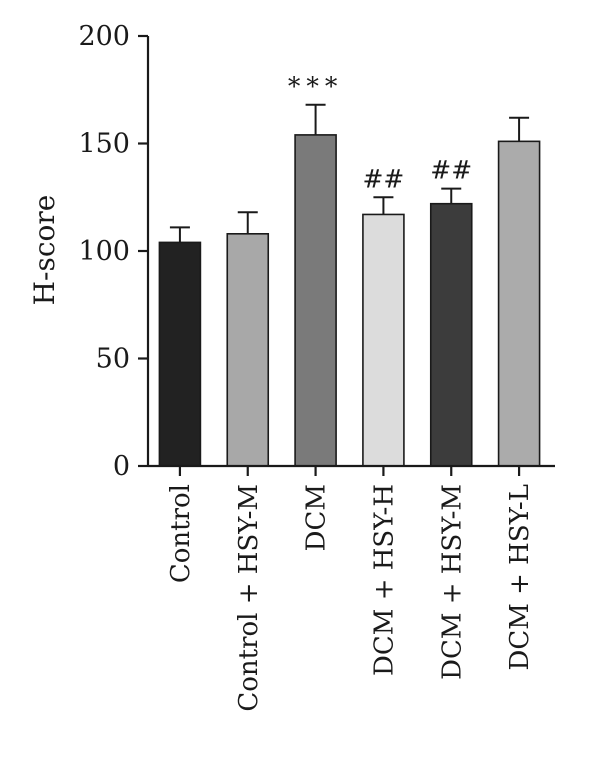 Image resolution: width=600 pixels, height=777 pixels. What do you see at coordinates (249, 598) in the screenshot?
I see `x-tick-label: Control + HSY-M` at bounding box center [249, 598].